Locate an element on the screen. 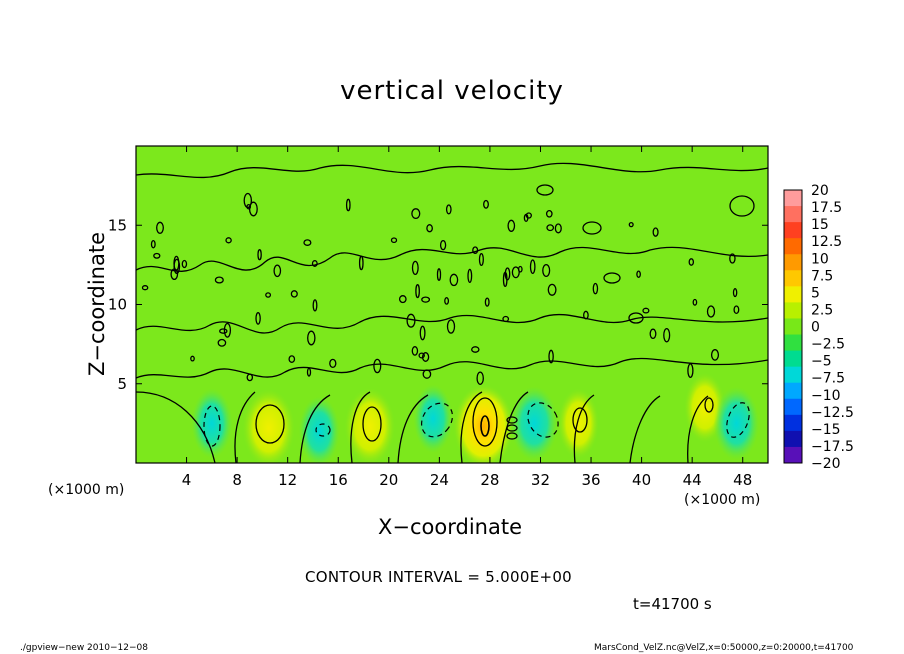 This screenshot has height=654, width=904. colorbar-label: −5 is located at coordinates (821, 362).